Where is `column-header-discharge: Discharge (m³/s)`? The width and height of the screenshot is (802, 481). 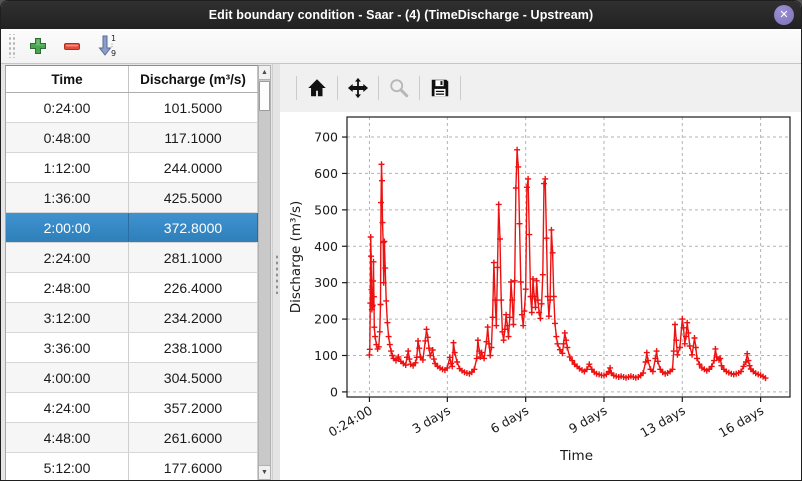 column-header-discharge: Discharge (m³/s) is located at coordinates (193, 79).